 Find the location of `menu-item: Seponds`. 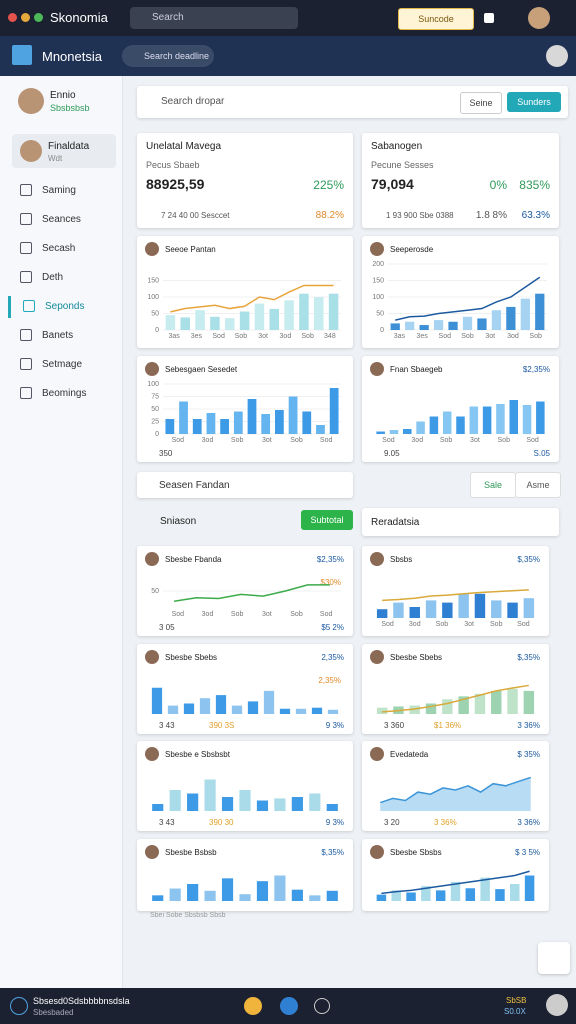

menu-item: Seponds is located at coordinates (62, 307).